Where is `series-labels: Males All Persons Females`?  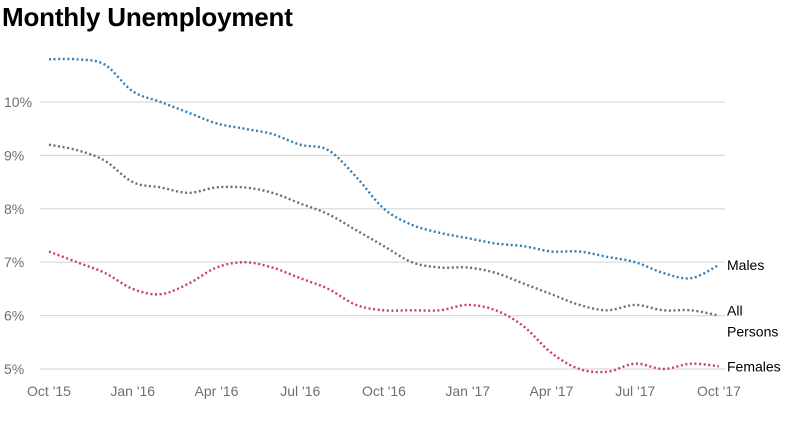
series-labels: Males All Persons Females is located at coordinates (754, 315).